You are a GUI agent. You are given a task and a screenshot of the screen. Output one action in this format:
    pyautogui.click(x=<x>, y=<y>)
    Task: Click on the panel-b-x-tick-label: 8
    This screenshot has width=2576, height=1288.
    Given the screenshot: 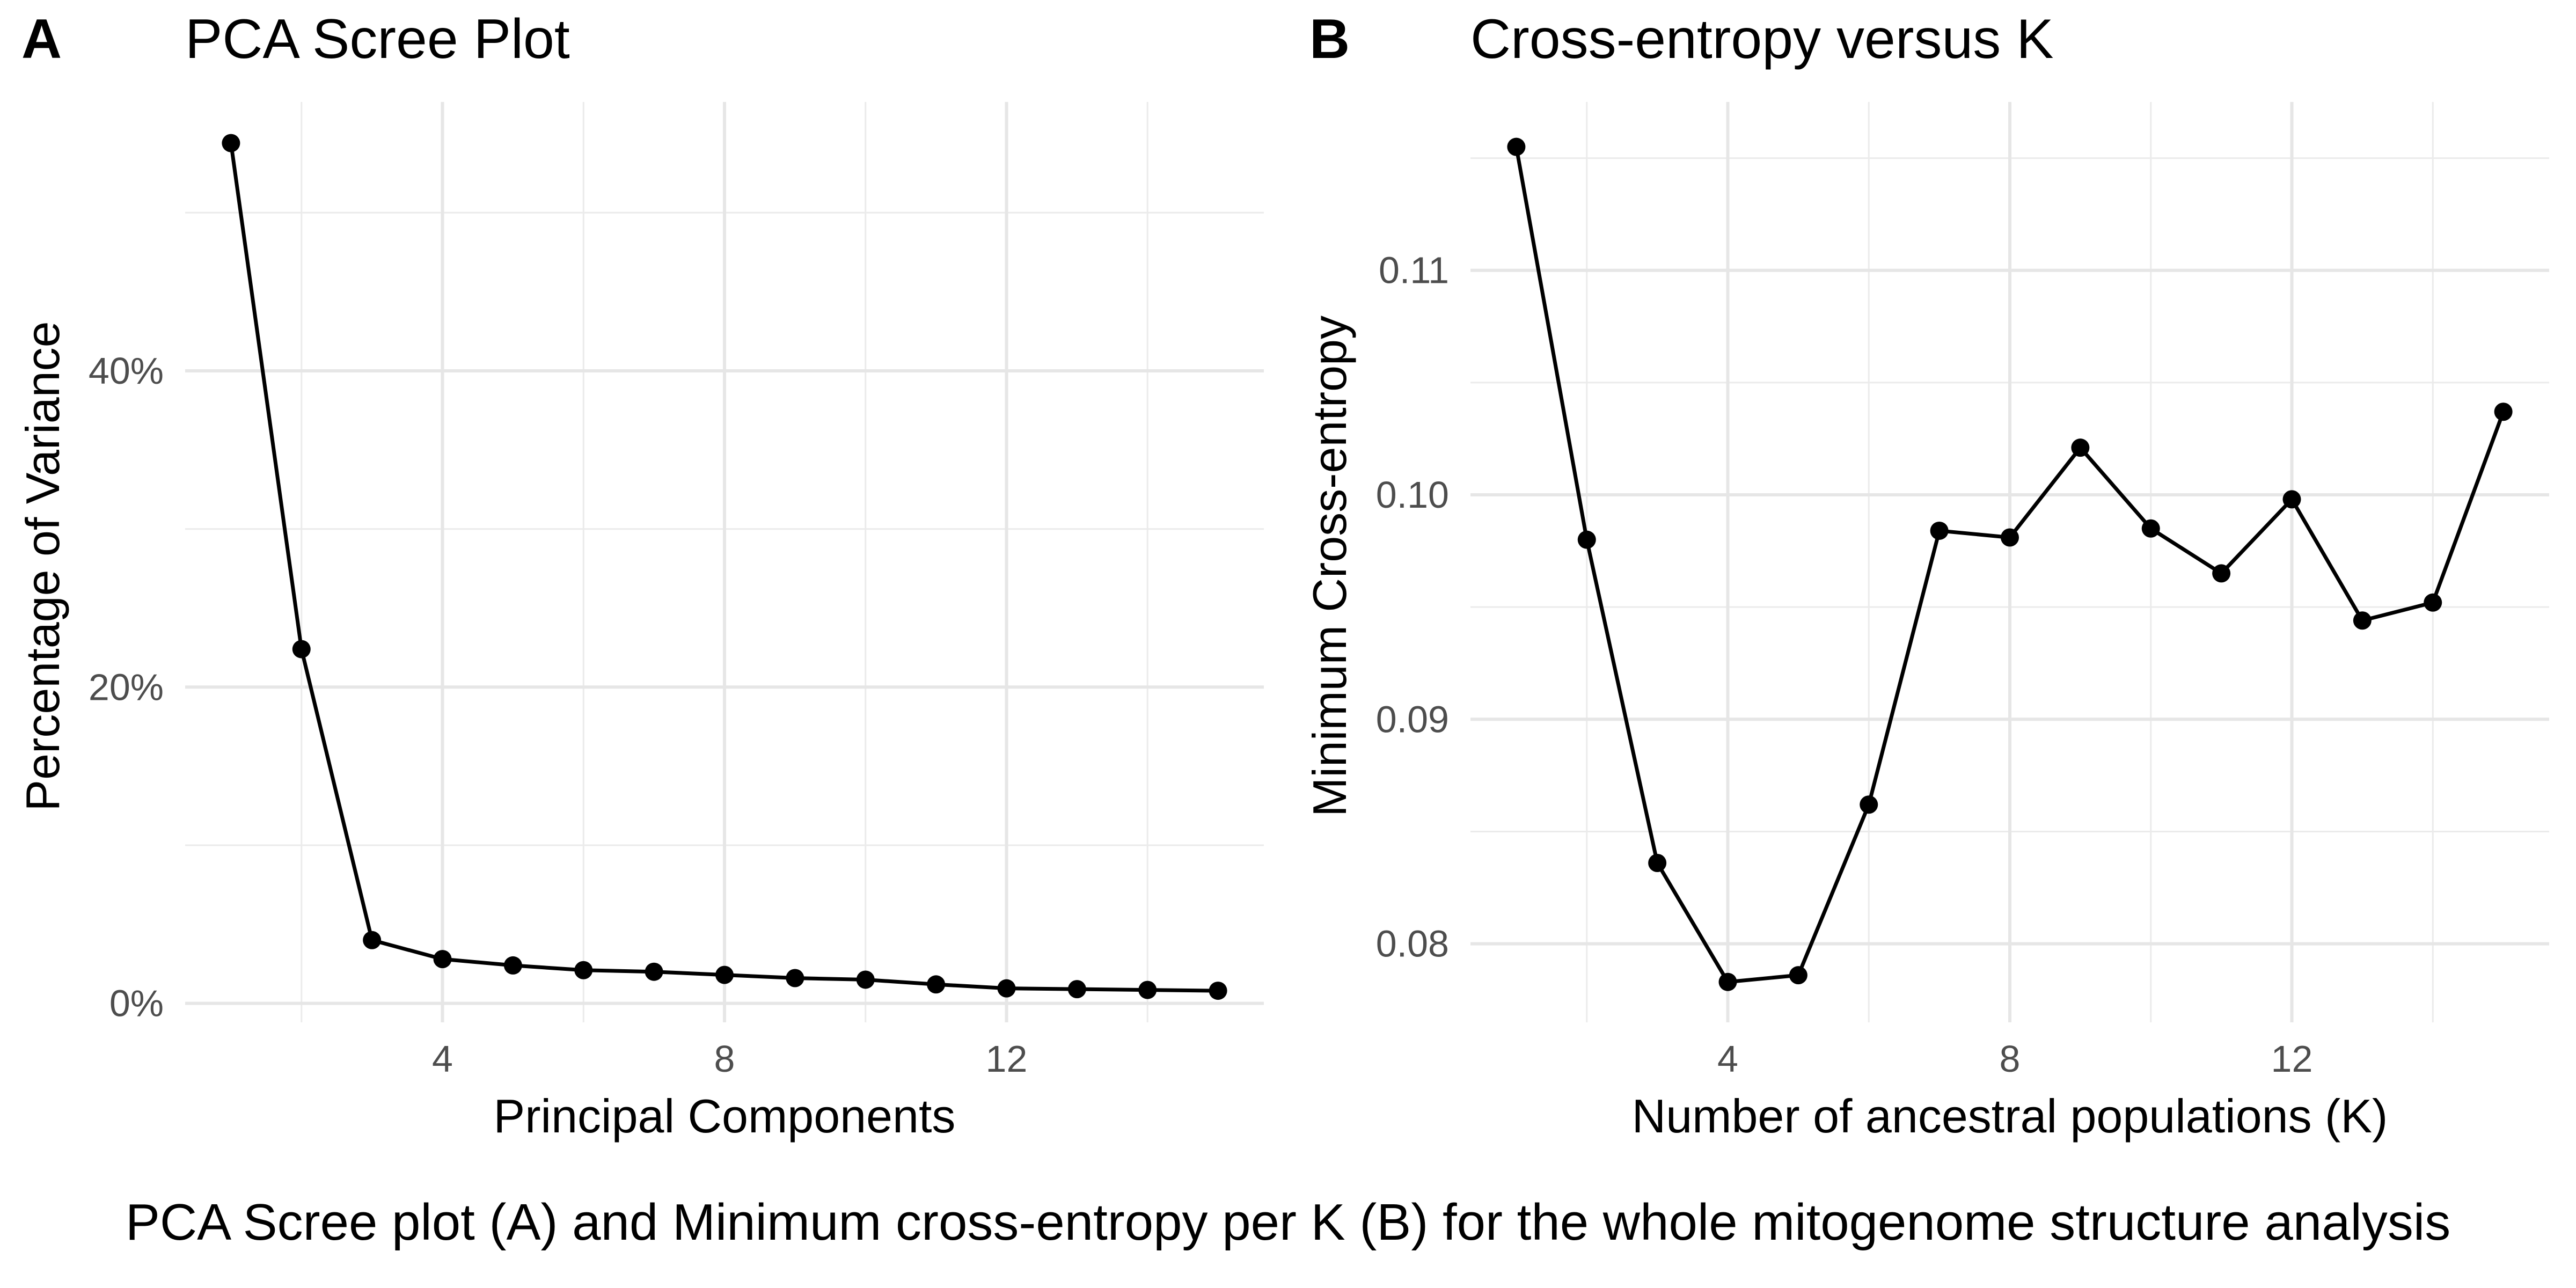 What is the action you would take?
    pyautogui.click(x=2010, y=1059)
    